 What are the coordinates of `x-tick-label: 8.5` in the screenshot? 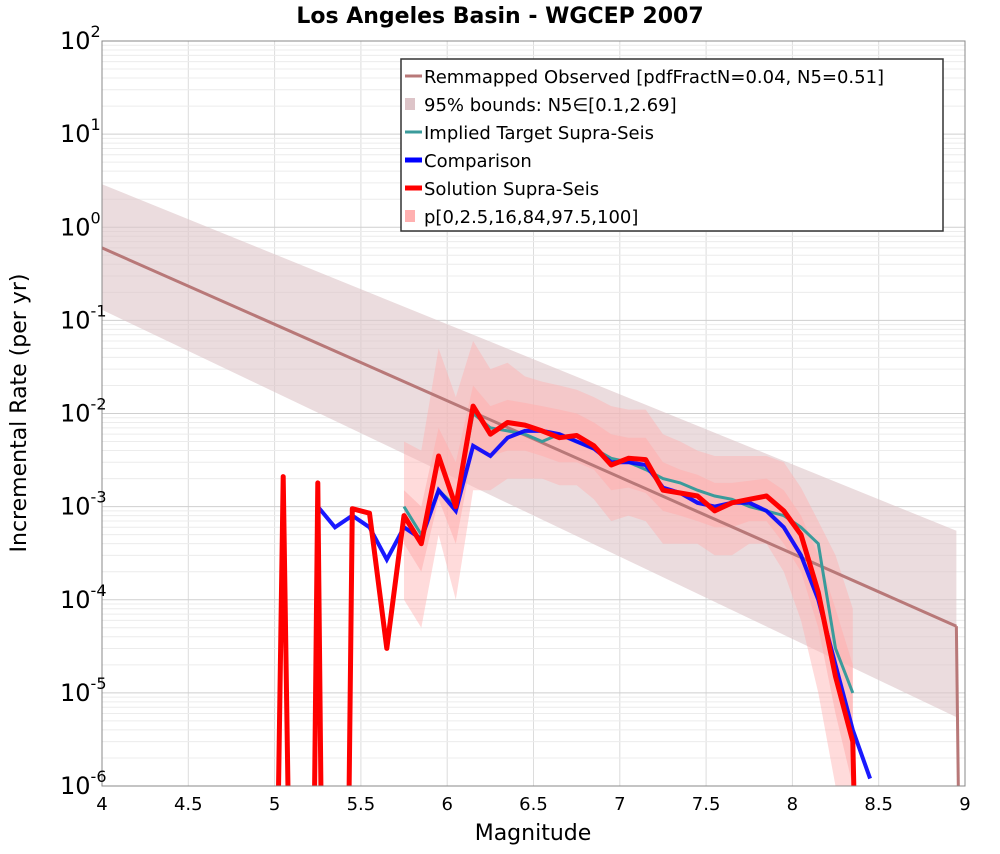 It's located at (878, 804).